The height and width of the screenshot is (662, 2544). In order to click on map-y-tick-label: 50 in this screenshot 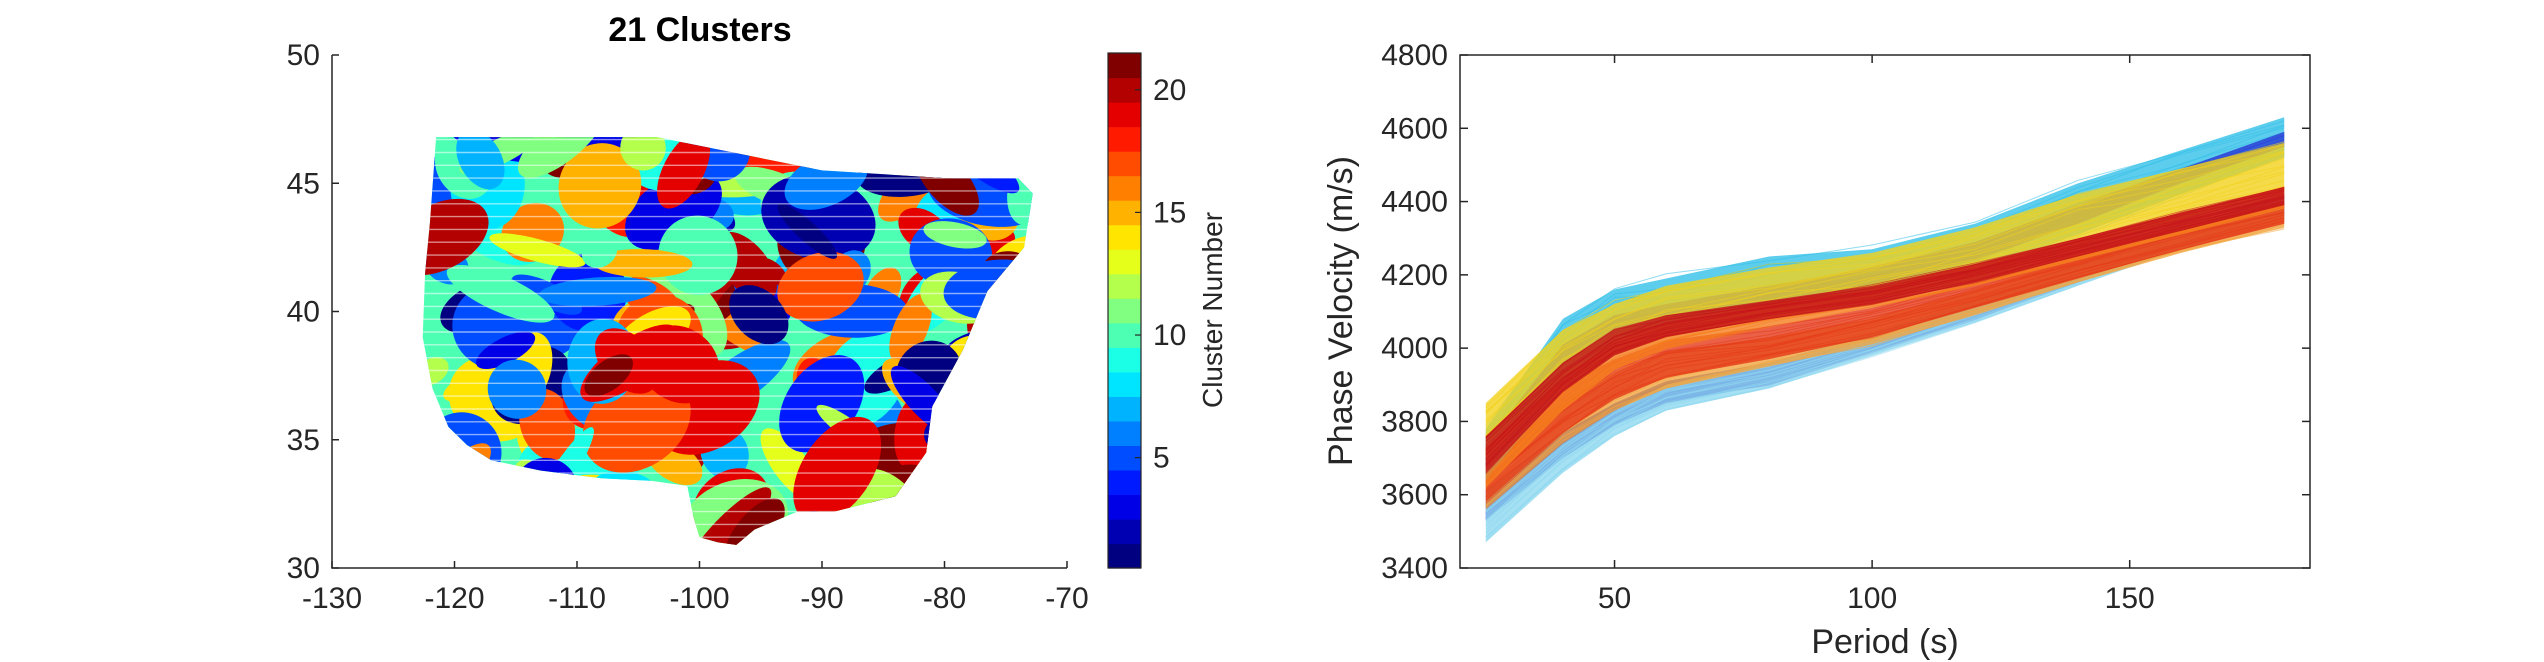, I will do `click(303, 55)`.